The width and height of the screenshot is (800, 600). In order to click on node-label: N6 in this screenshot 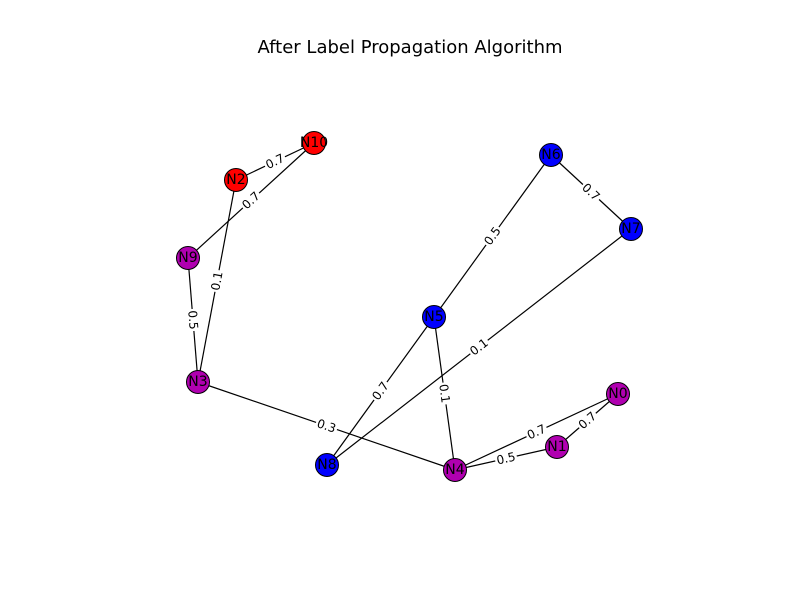, I will do `click(550, 155)`.